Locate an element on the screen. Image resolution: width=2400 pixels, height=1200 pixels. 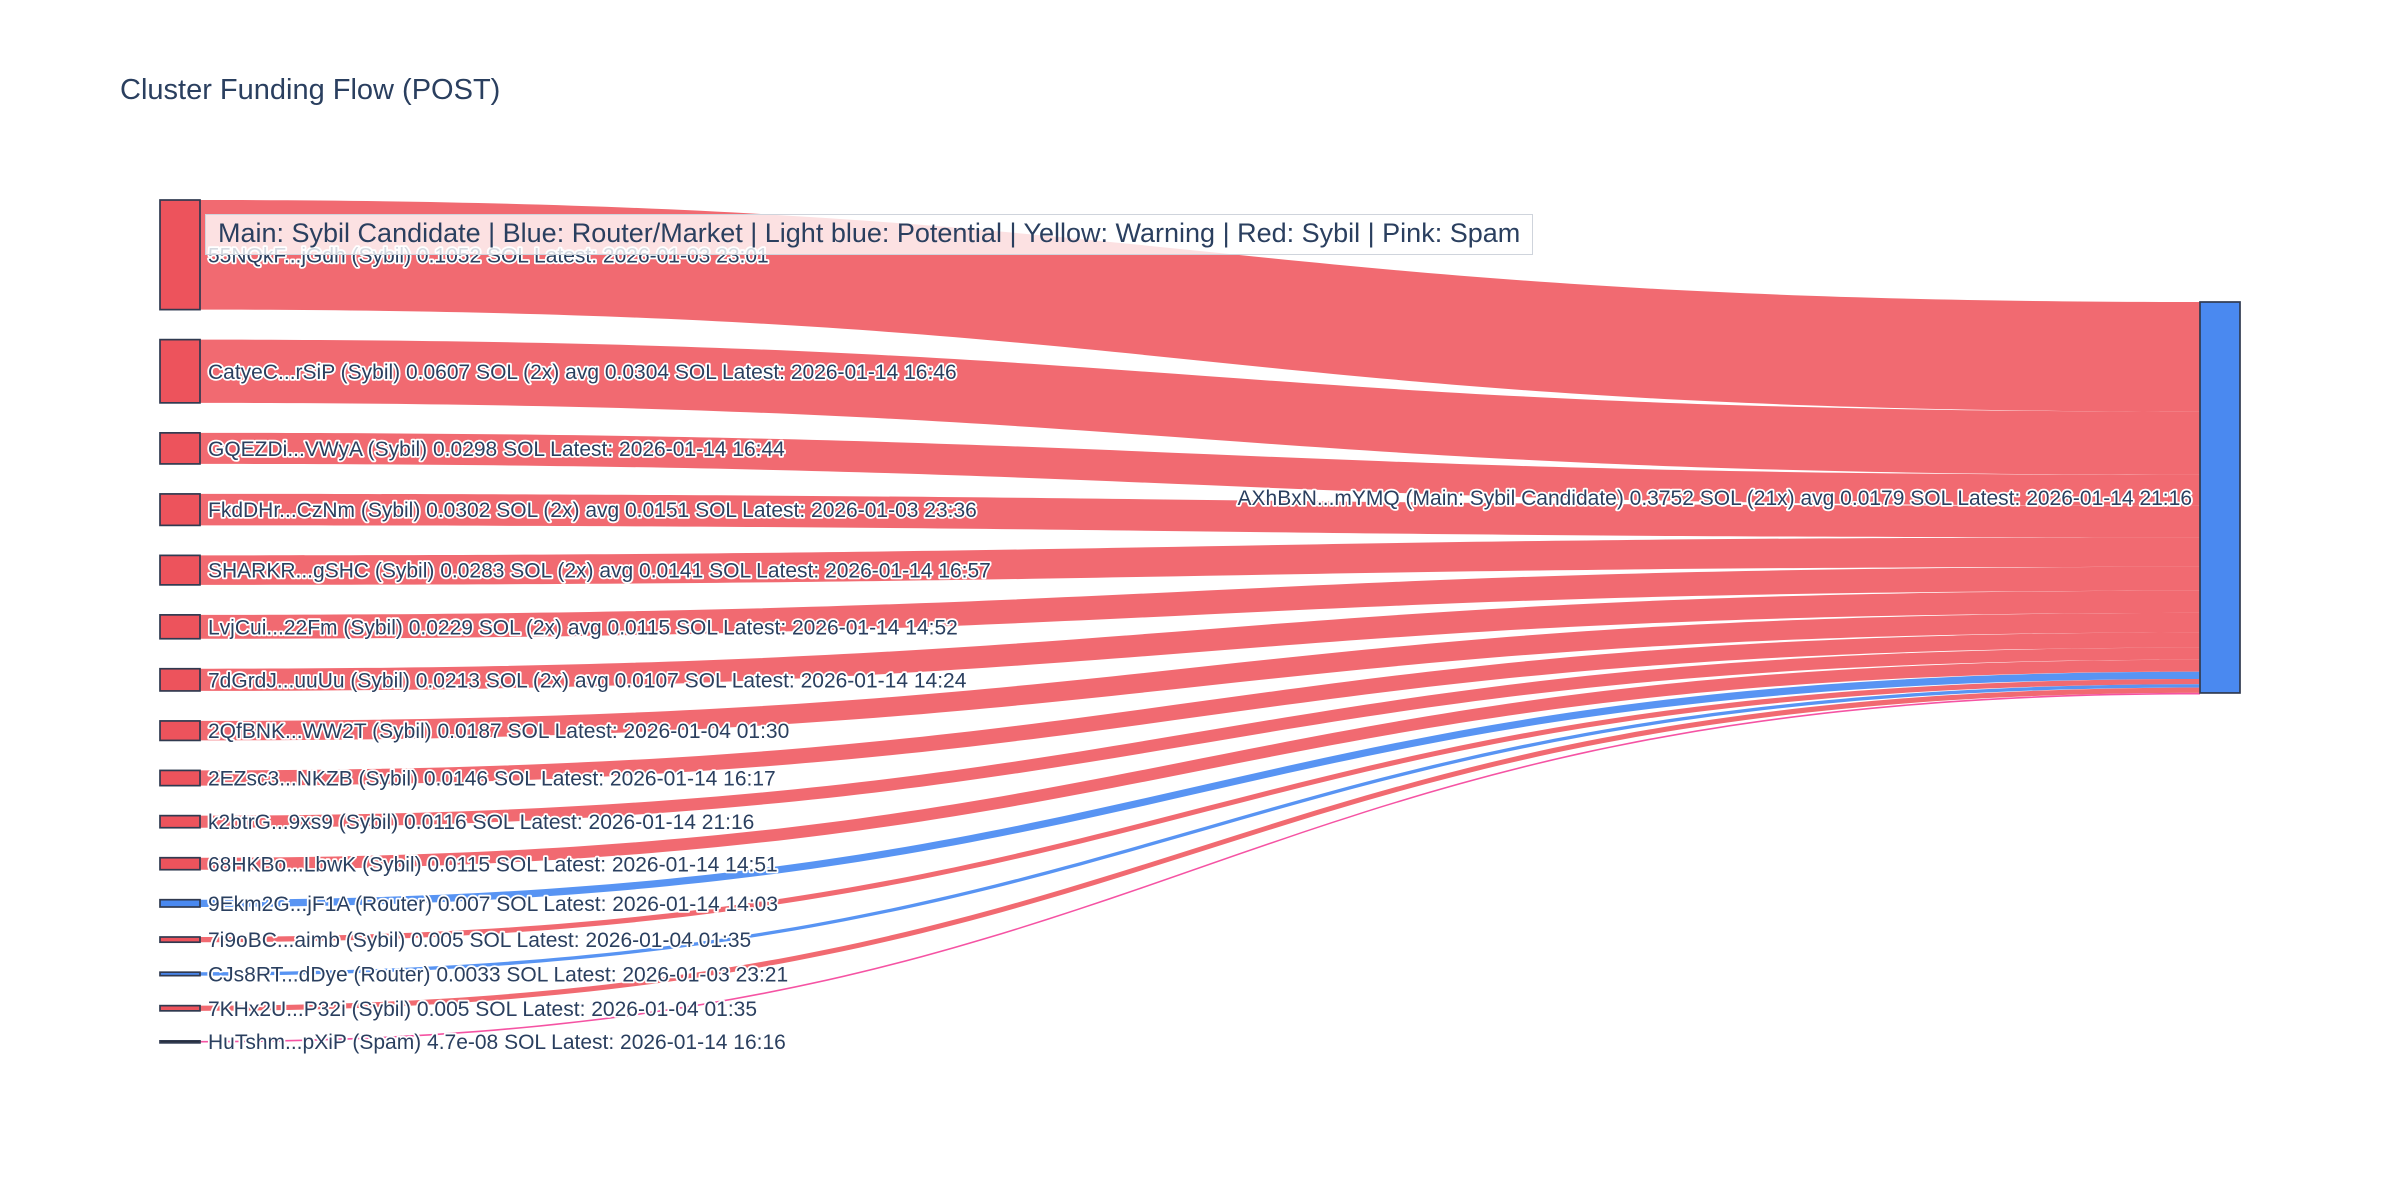
sankey-node-LvjCui...22Fm is located at coordinates (180, 627).